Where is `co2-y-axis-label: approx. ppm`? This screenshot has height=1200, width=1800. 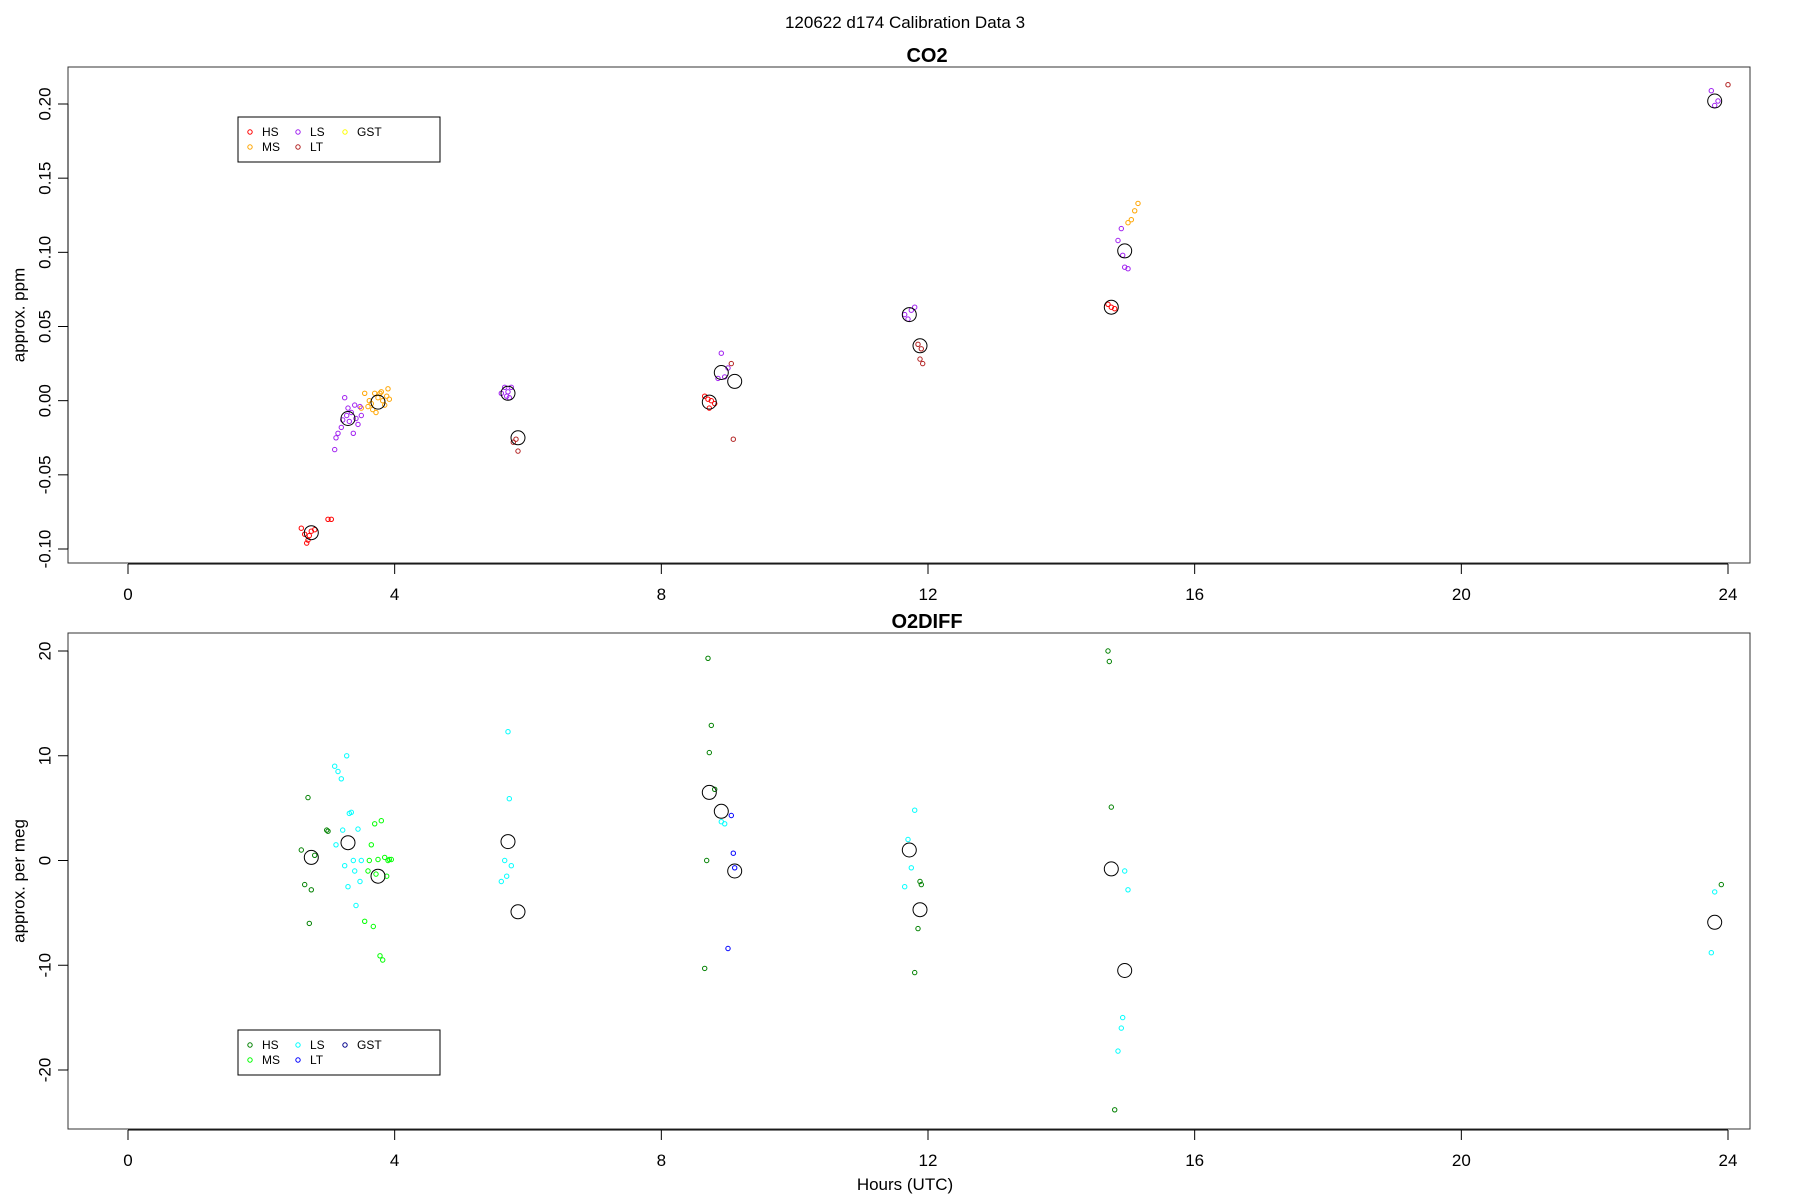
co2-y-axis-label: approx. ppm is located at coordinates (18, 315).